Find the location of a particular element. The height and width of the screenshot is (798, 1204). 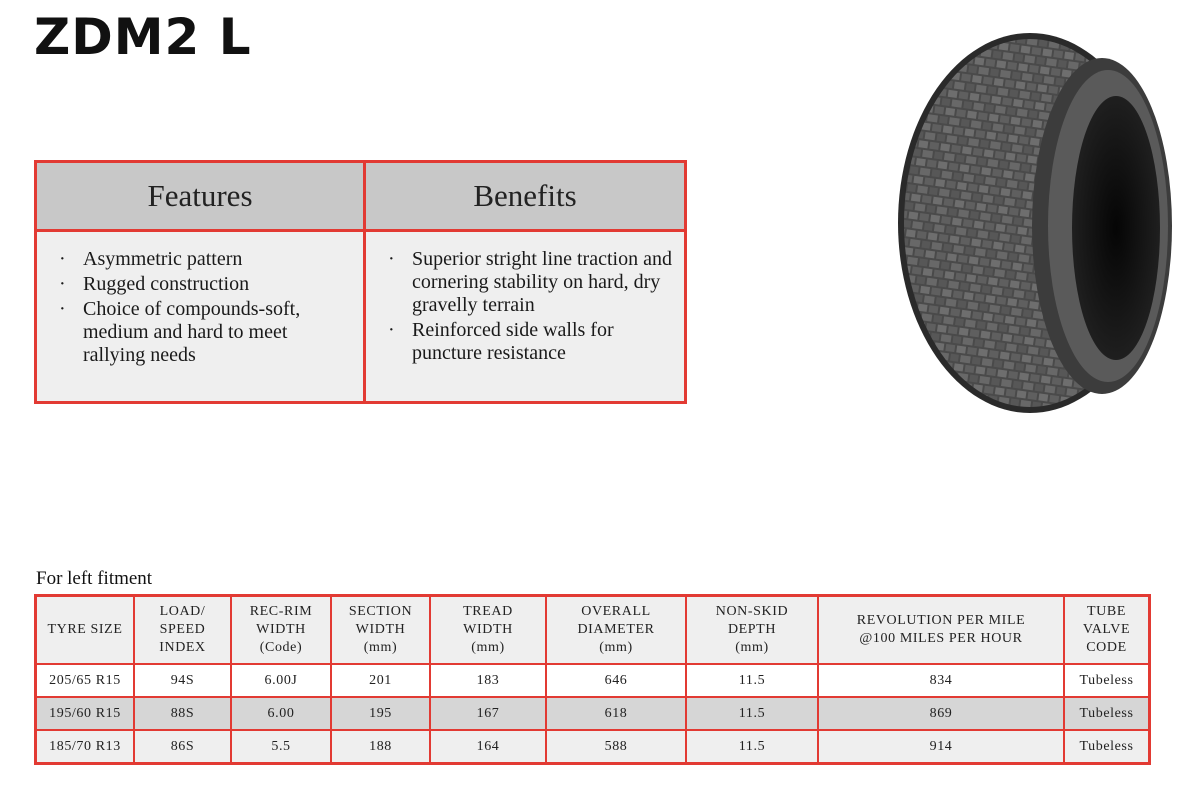

column-header: TYRE SIZE is located at coordinates (84, 629).